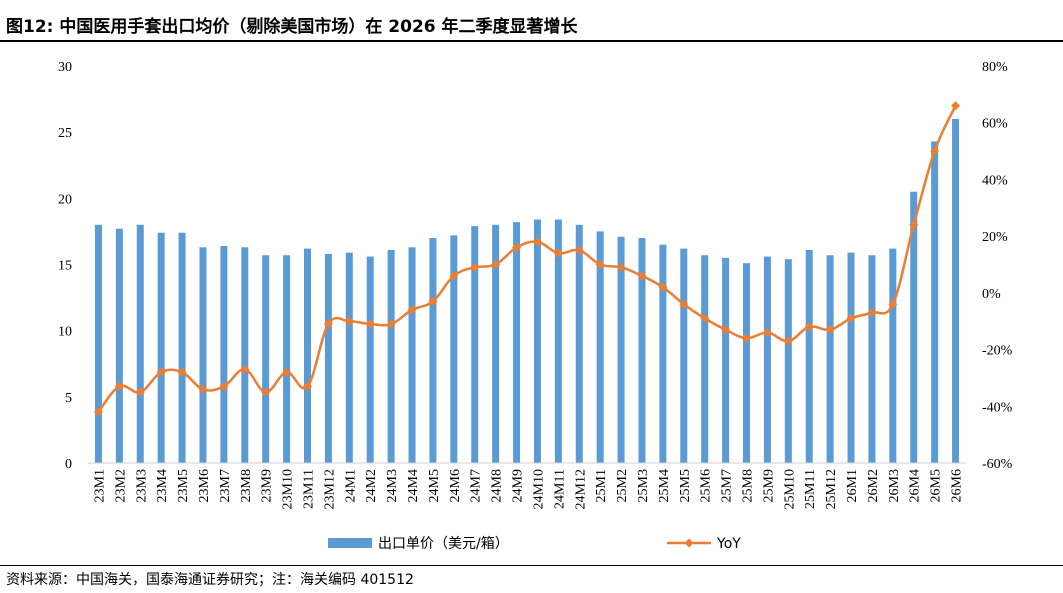 Image resolution: width=1063 pixels, height=593 pixels. I want to click on right-tick-label: 0%, so click(991, 294).